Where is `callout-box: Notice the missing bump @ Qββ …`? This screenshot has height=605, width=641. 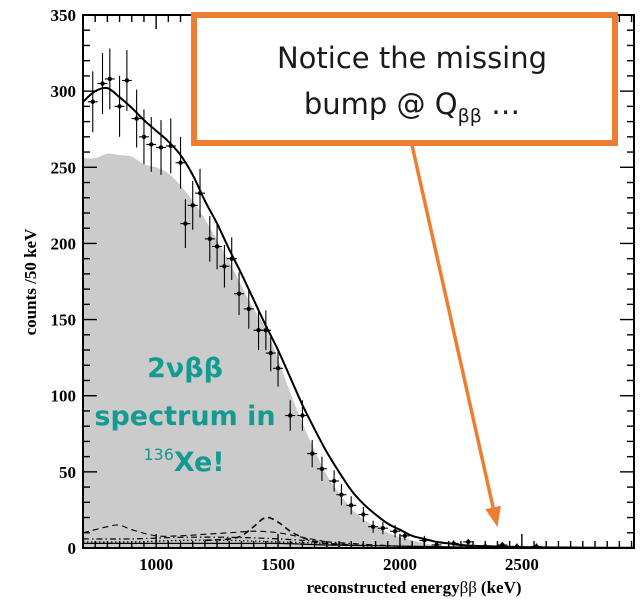 callout-box: Notice the missing bump @ Qββ … is located at coordinates (404, 79).